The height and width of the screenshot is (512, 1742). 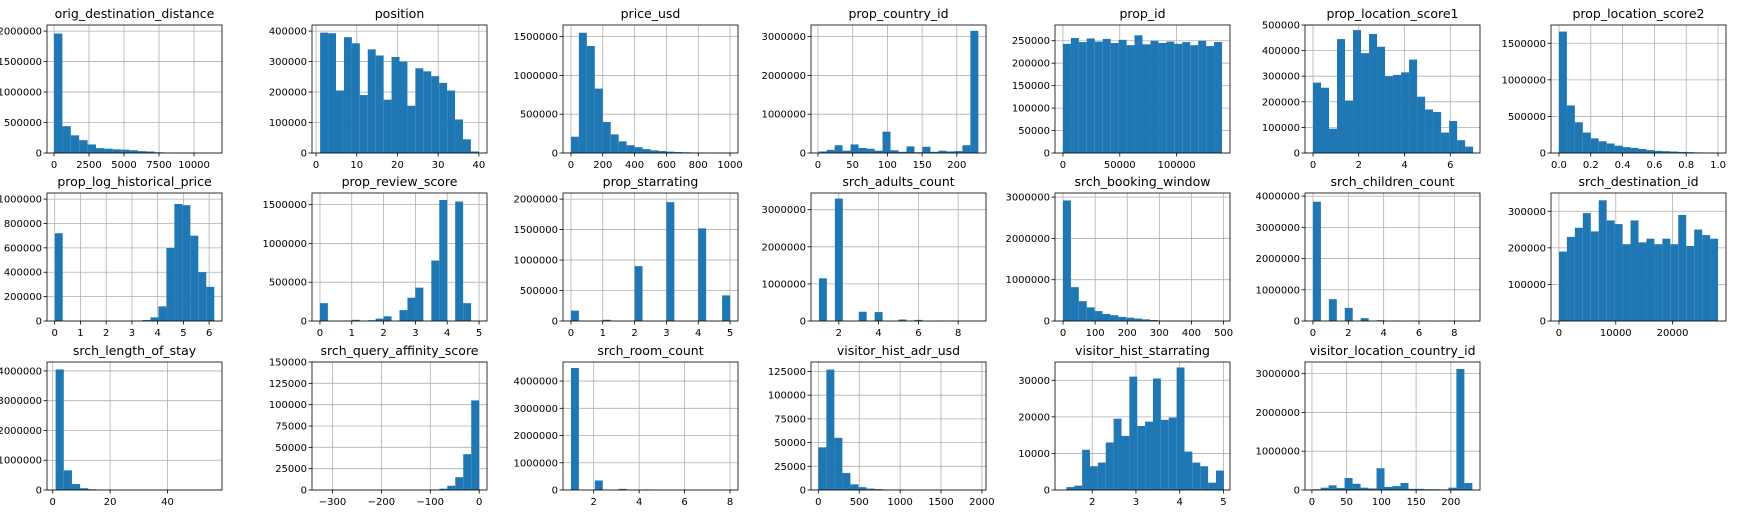 I want to click on chart-title: prop_location_score1, so click(x=1392, y=13).